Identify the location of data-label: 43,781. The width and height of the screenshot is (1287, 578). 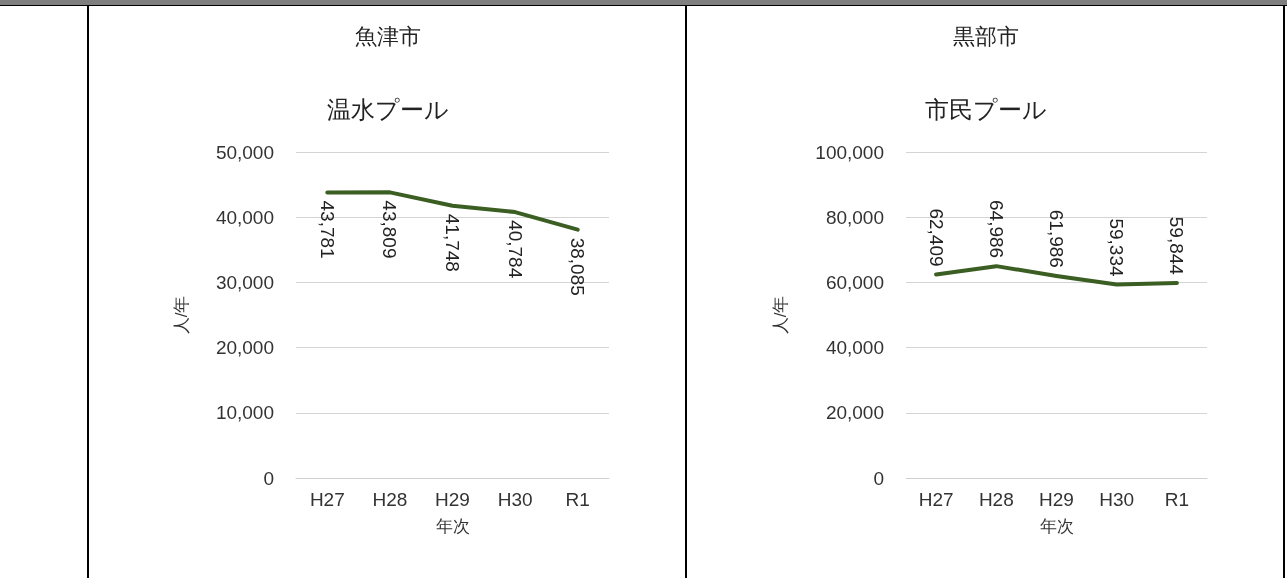
(327, 229).